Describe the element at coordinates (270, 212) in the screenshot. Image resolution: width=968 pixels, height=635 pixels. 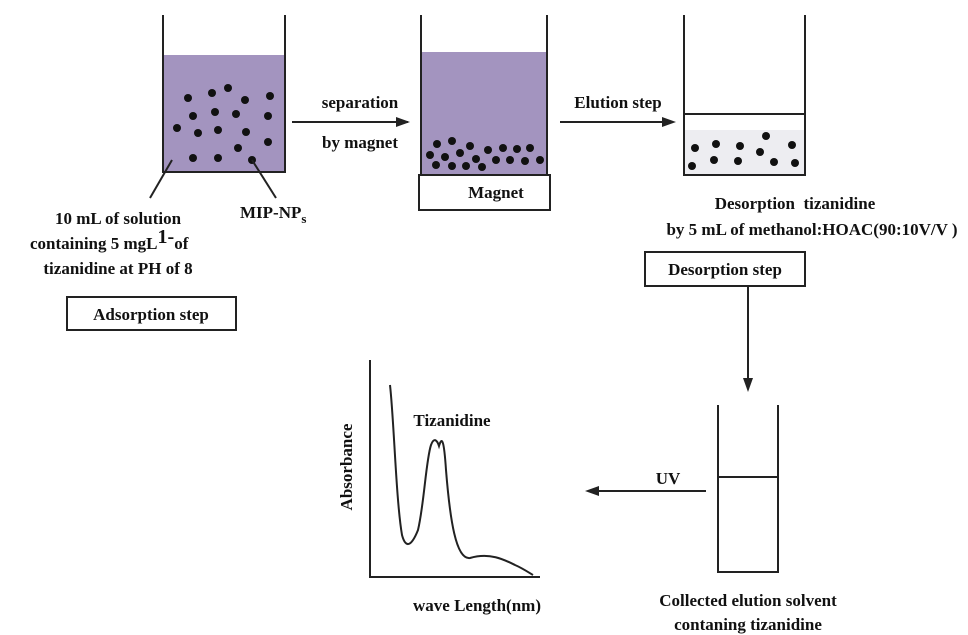
I see `label: MIP-NP` at that location.